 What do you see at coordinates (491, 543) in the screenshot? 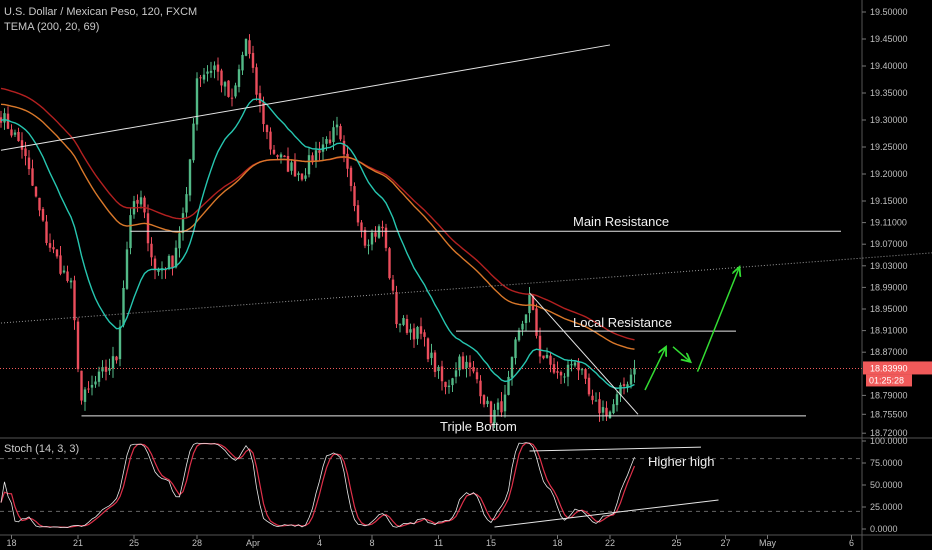
I see `time-tick-label: 15` at bounding box center [491, 543].